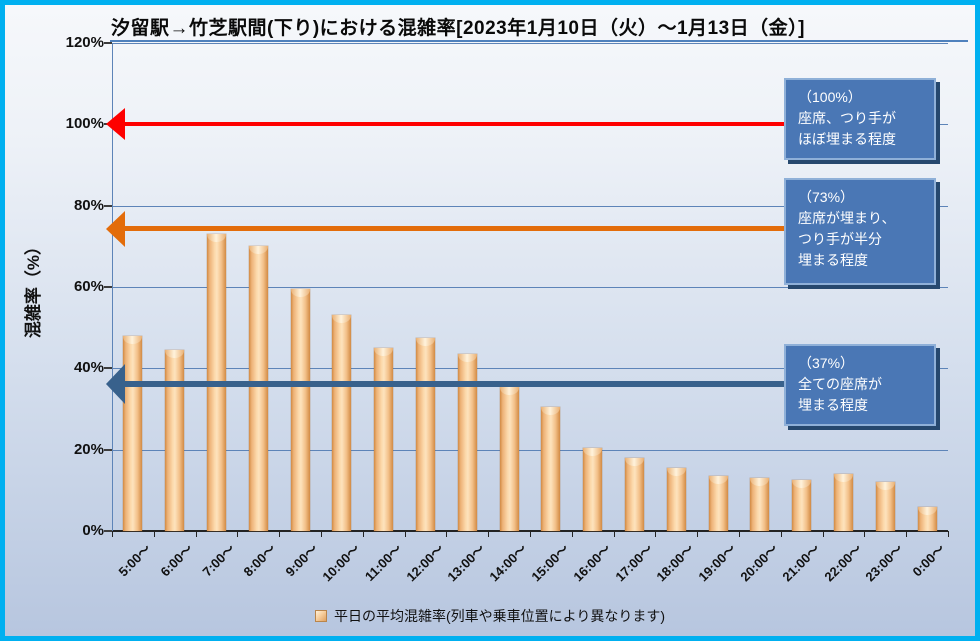  I want to click on x-tick-label: 10:00～, so click(341, 563).